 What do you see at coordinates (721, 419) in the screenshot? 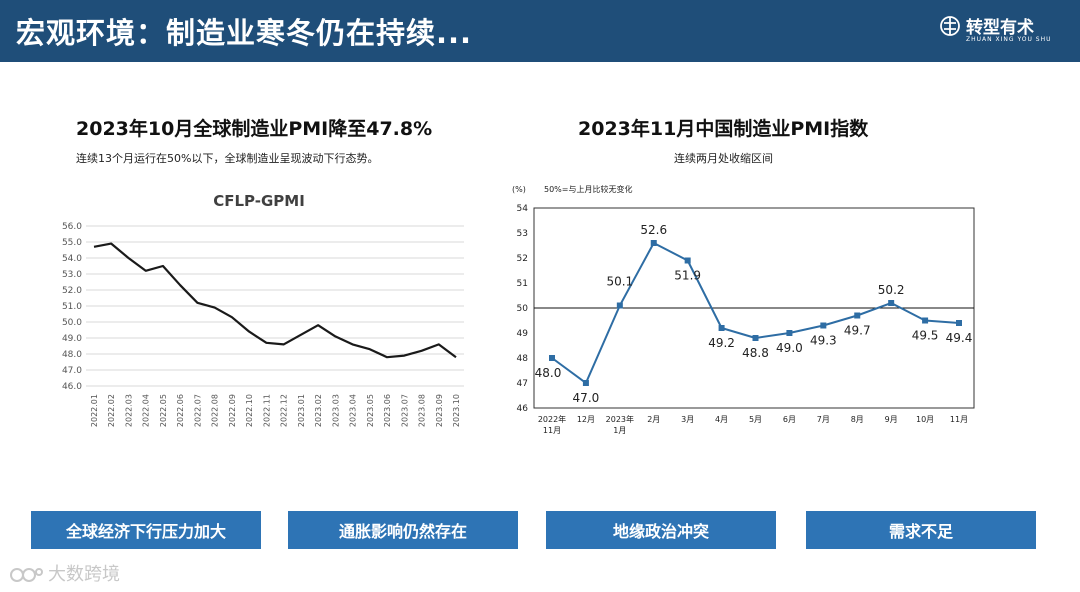
I see `x-tick-label: 4月` at bounding box center [721, 419].